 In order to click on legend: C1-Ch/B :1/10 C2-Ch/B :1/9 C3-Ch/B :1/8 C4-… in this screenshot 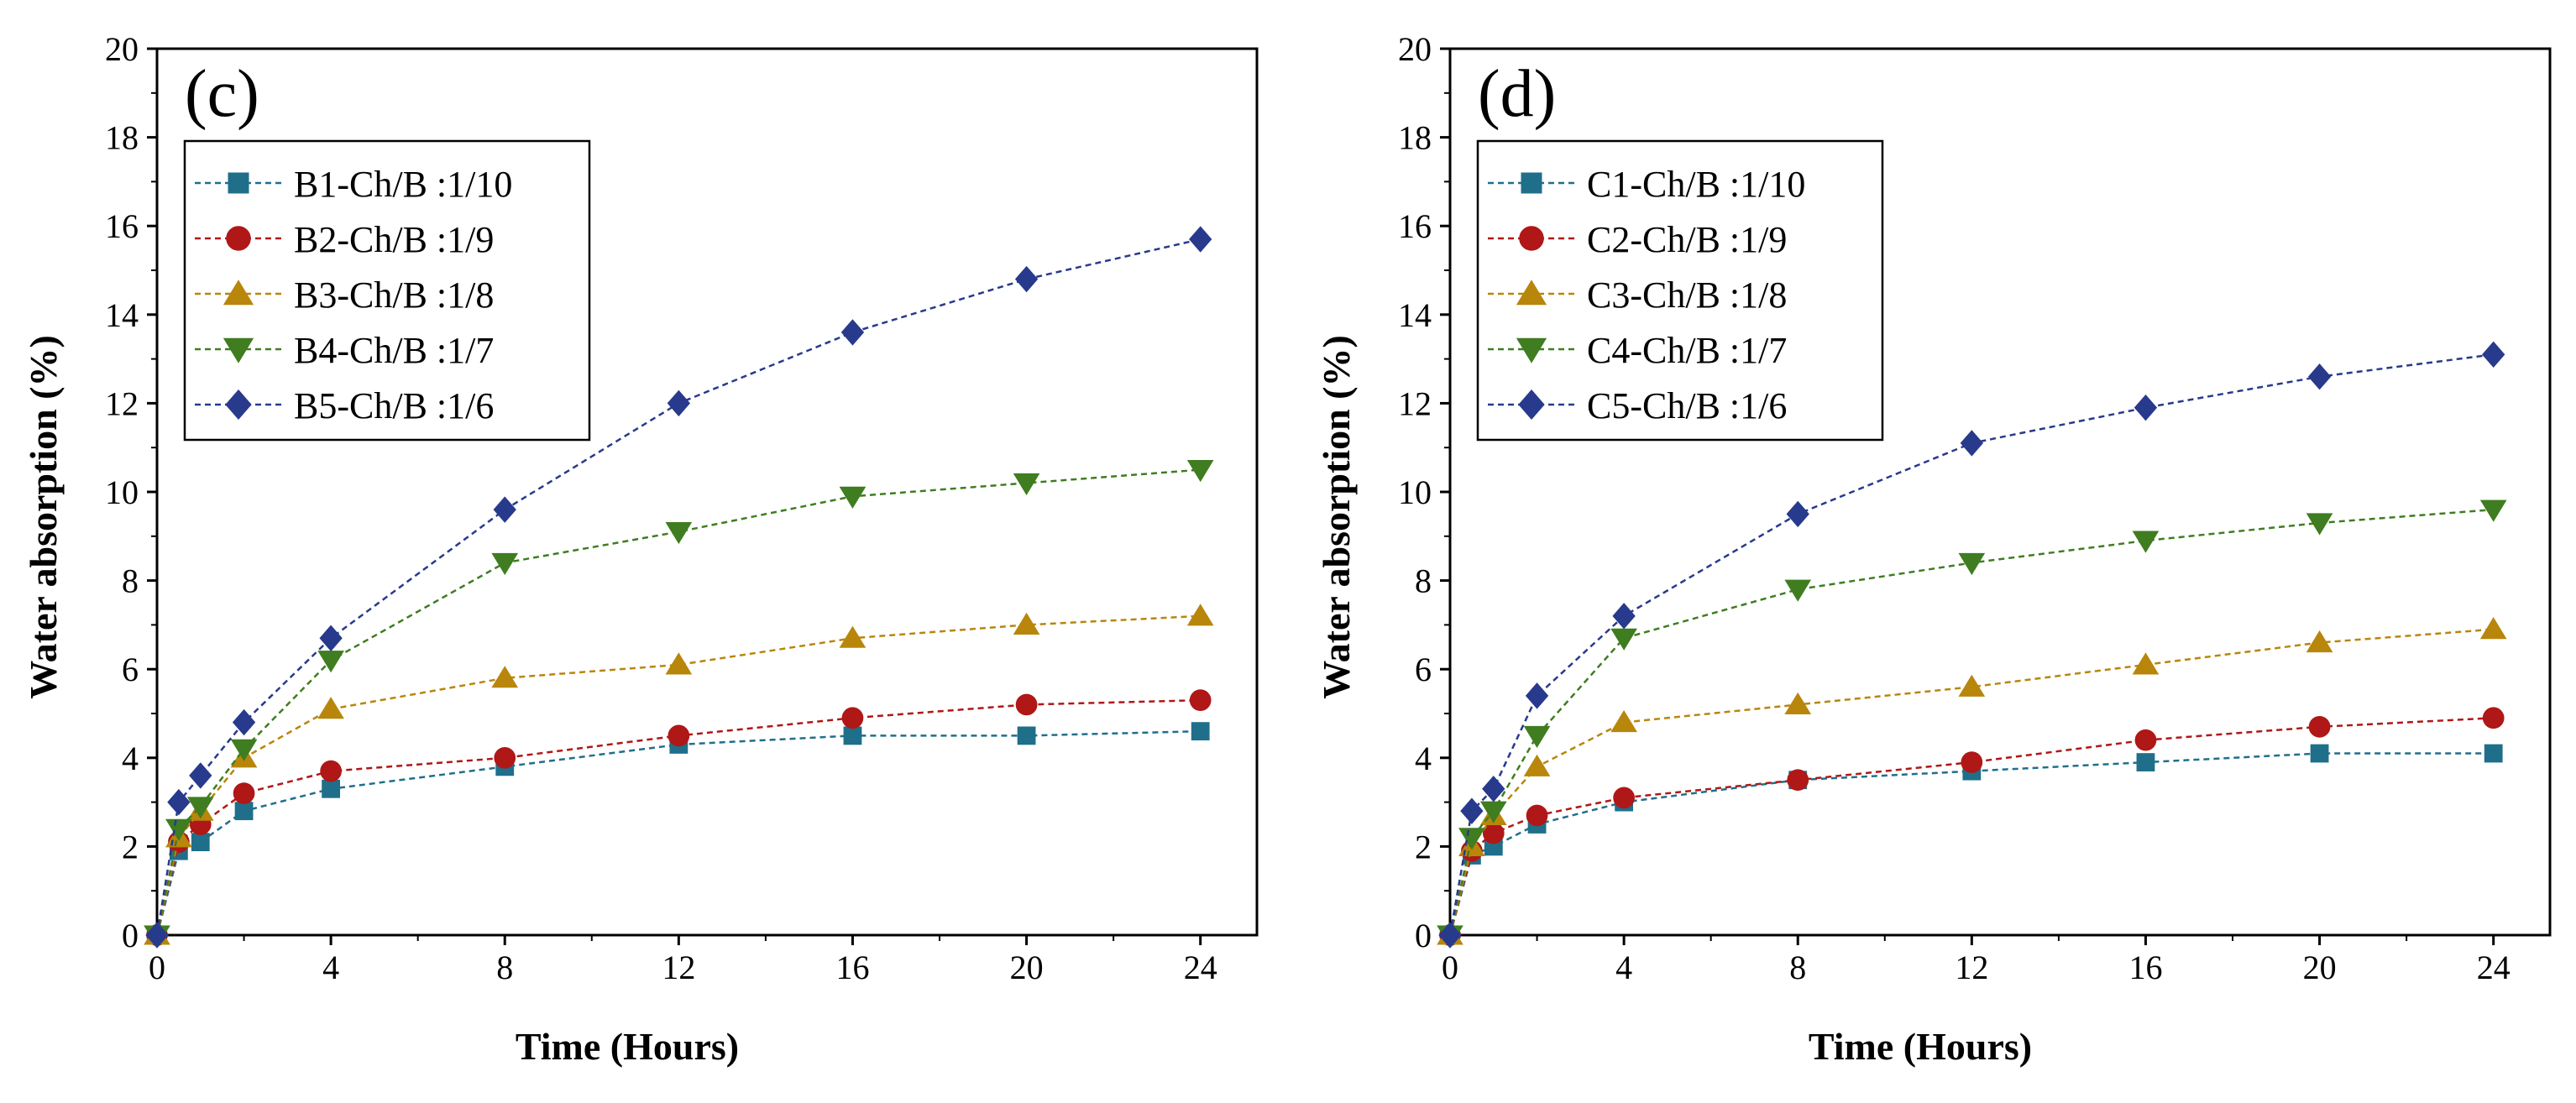, I will do `click(1680, 290)`.